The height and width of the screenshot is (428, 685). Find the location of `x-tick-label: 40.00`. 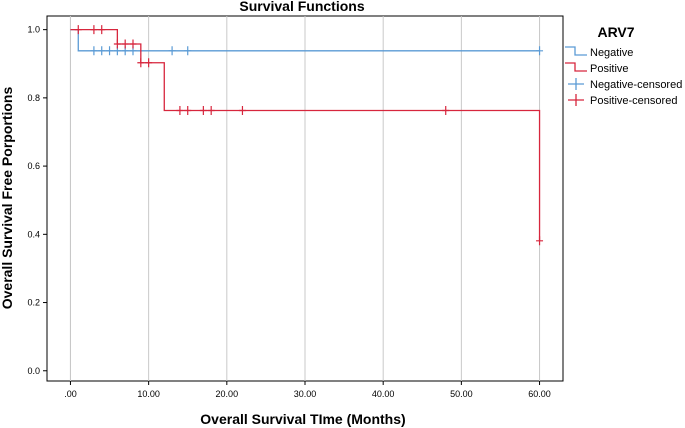

x-tick-label: 40.00 is located at coordinates (383, 394).